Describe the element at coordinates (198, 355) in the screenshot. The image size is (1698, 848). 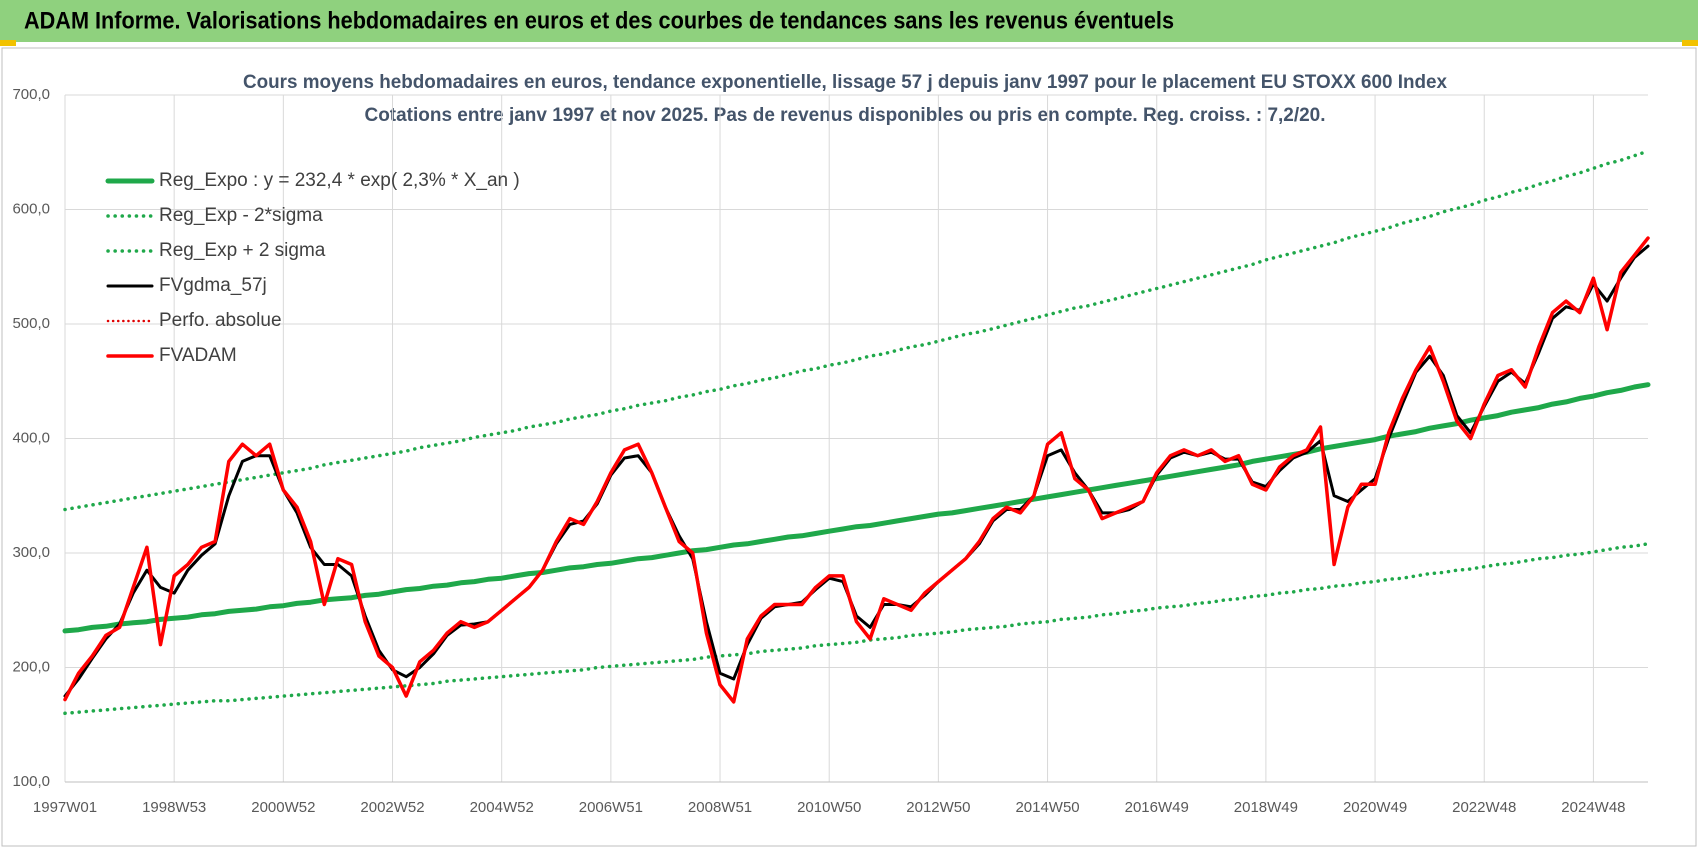
I see `legend-label: FVADAM` at that location.